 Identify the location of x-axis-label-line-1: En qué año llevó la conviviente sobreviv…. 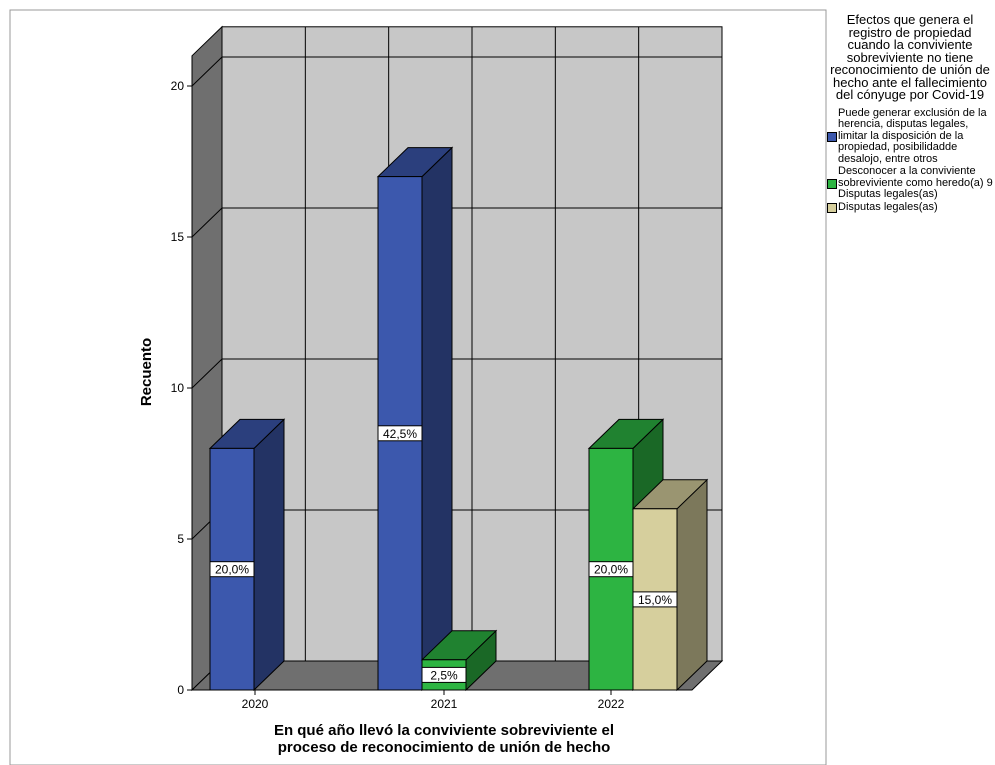
(444, 730).